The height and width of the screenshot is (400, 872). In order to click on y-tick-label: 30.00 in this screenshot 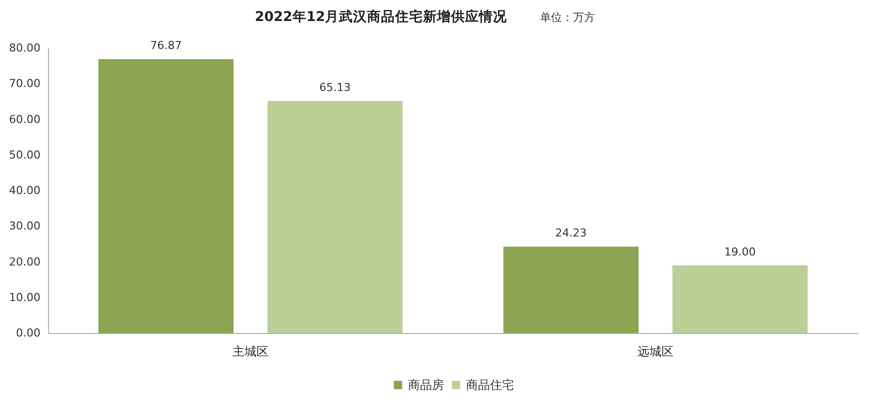, I will do `click(24, 226)`.